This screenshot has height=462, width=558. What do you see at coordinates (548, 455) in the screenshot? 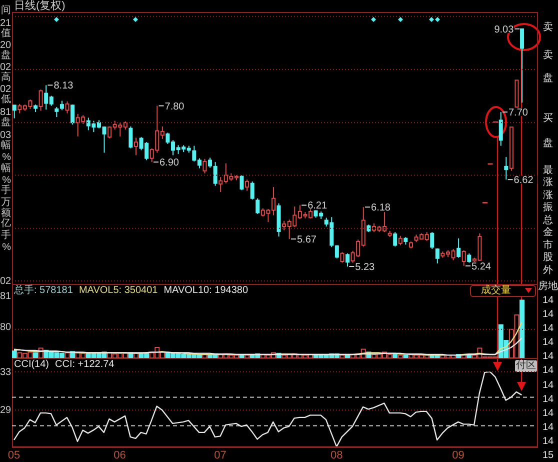
I see `text: 15` at bounding box center [548, 455].